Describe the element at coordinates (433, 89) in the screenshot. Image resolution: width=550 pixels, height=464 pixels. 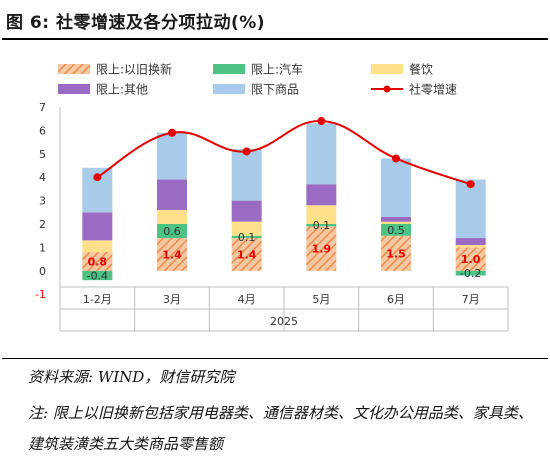
I see `legend-label-total: 社零增速` at that location.